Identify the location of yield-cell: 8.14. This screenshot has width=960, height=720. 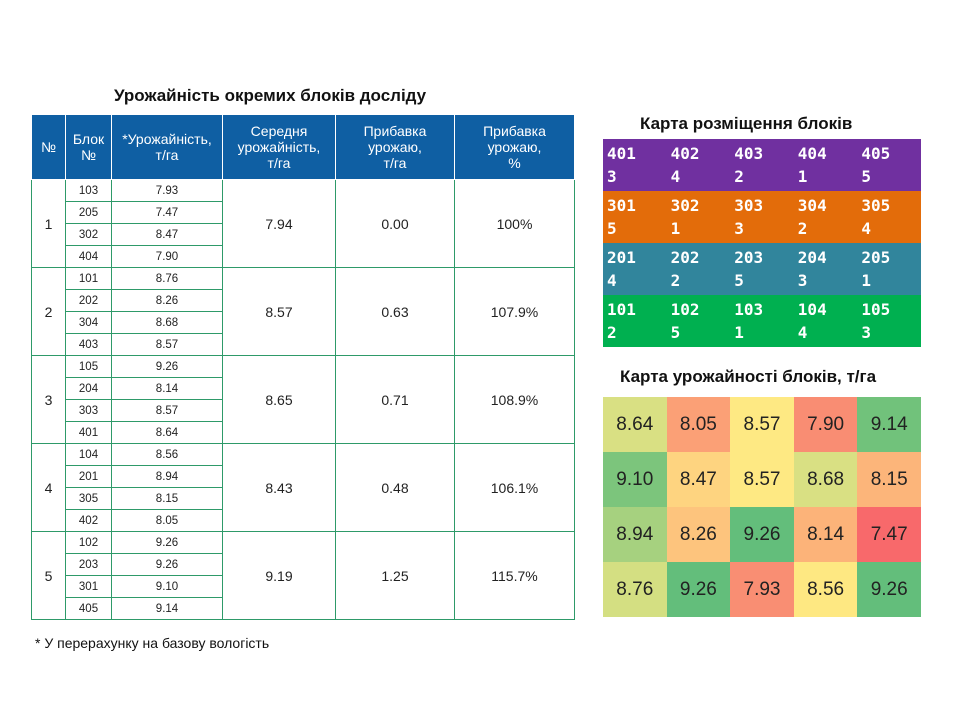
(167, 388).